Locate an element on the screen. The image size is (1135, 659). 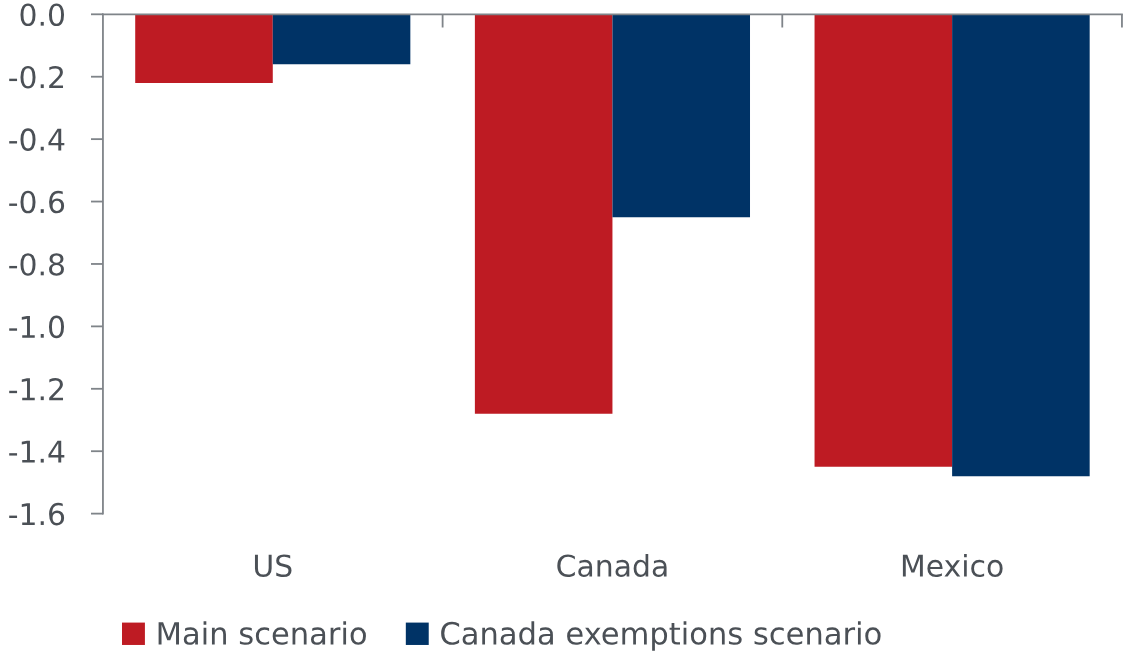
legend-label: Main scenario is located at coordinates (262, 633).